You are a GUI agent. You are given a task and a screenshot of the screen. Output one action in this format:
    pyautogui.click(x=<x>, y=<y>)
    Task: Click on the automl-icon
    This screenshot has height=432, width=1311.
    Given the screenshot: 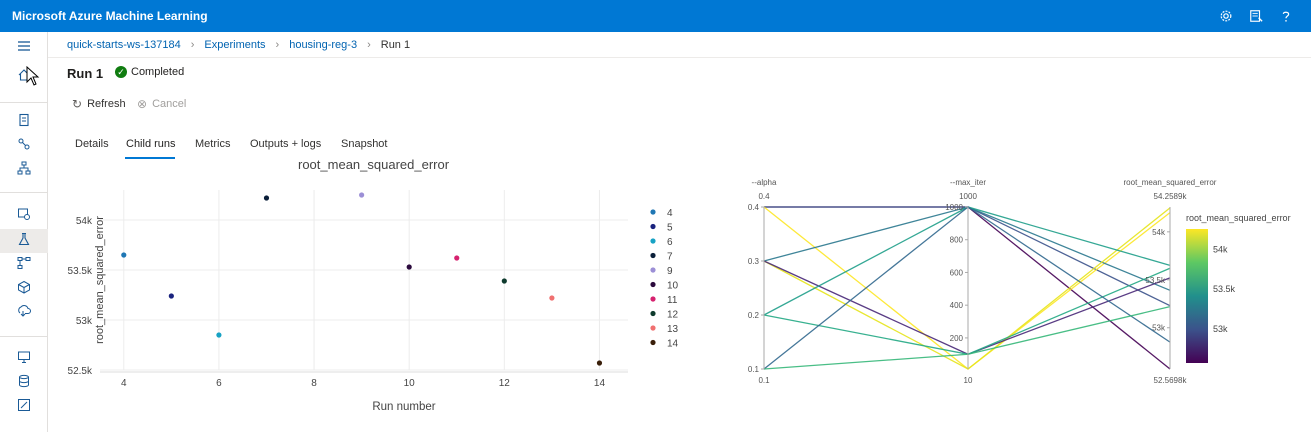 What is the action you would take?
    pyautogui.click(x=24, y=144)
    